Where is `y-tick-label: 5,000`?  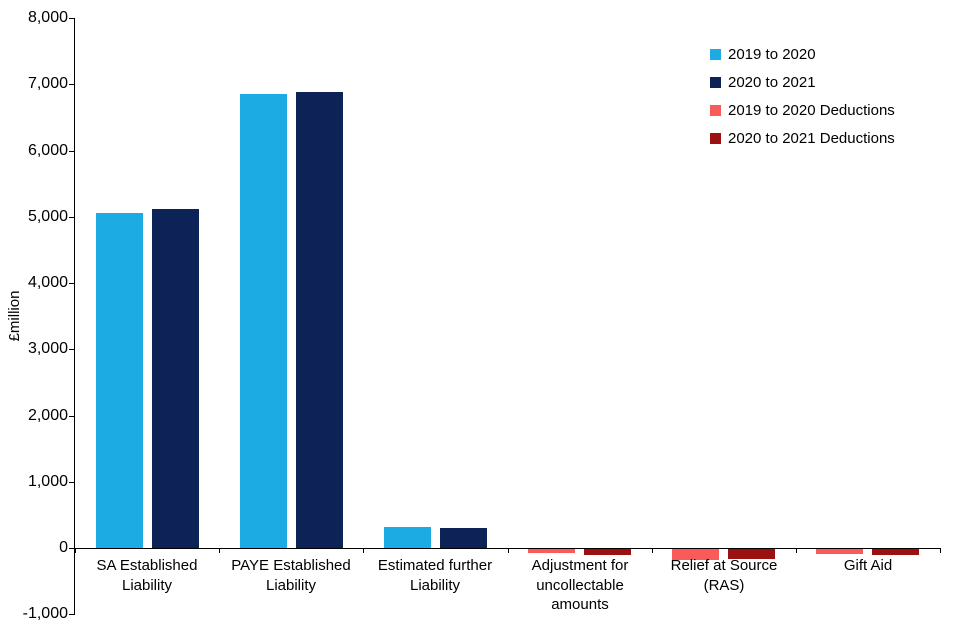 y-tick-label: 5,000 is located at coordinates (47, 216).